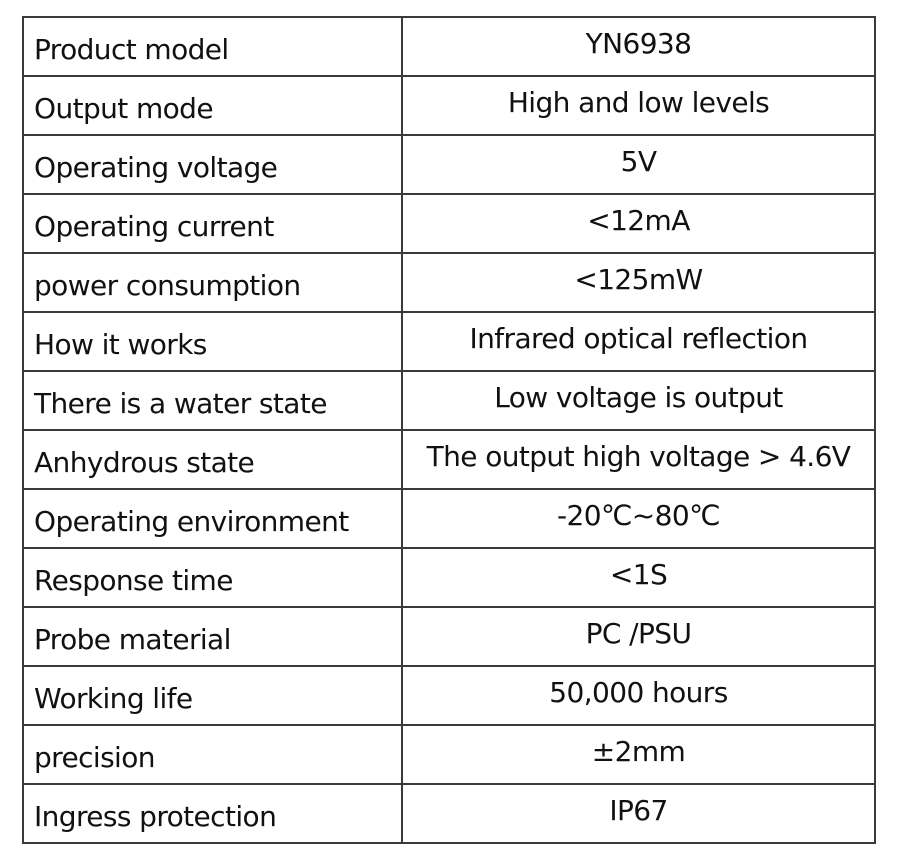 The height and width of the screenshot is (844, 900). What do you see at coordinates (638, 813) in the screenshot?
I see `spec-value: IP67` at bounding box center [638, 813].